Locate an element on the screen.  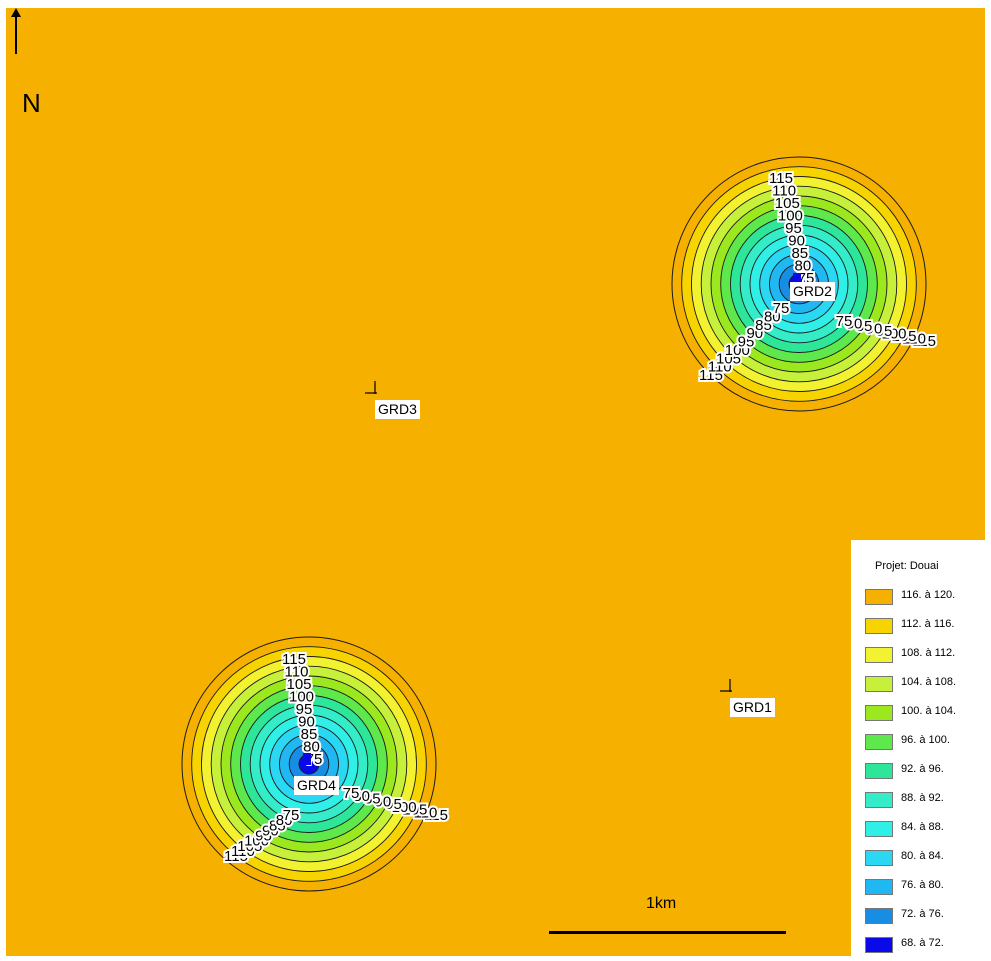
legend-item: 112. à 116. is located at coordinates (927, 626).